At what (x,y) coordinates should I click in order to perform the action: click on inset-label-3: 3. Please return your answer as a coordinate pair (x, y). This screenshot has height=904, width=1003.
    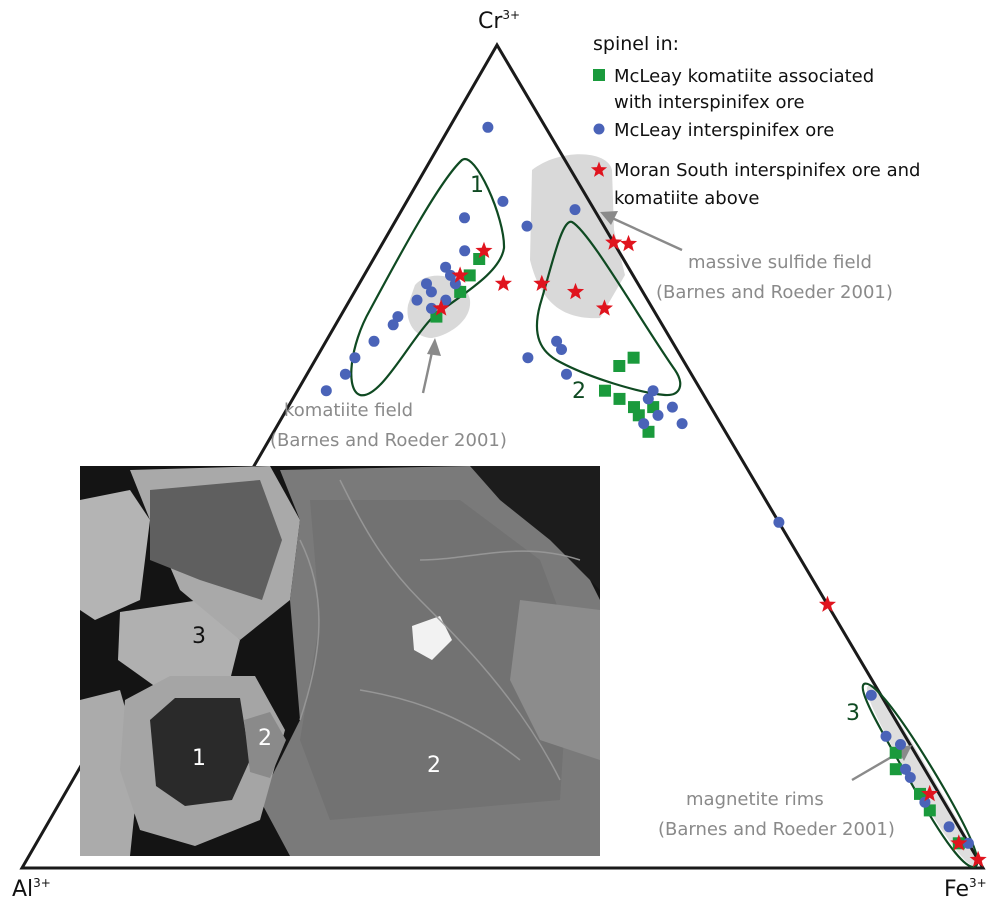
    Looking at the image, I should click on (199, 636).